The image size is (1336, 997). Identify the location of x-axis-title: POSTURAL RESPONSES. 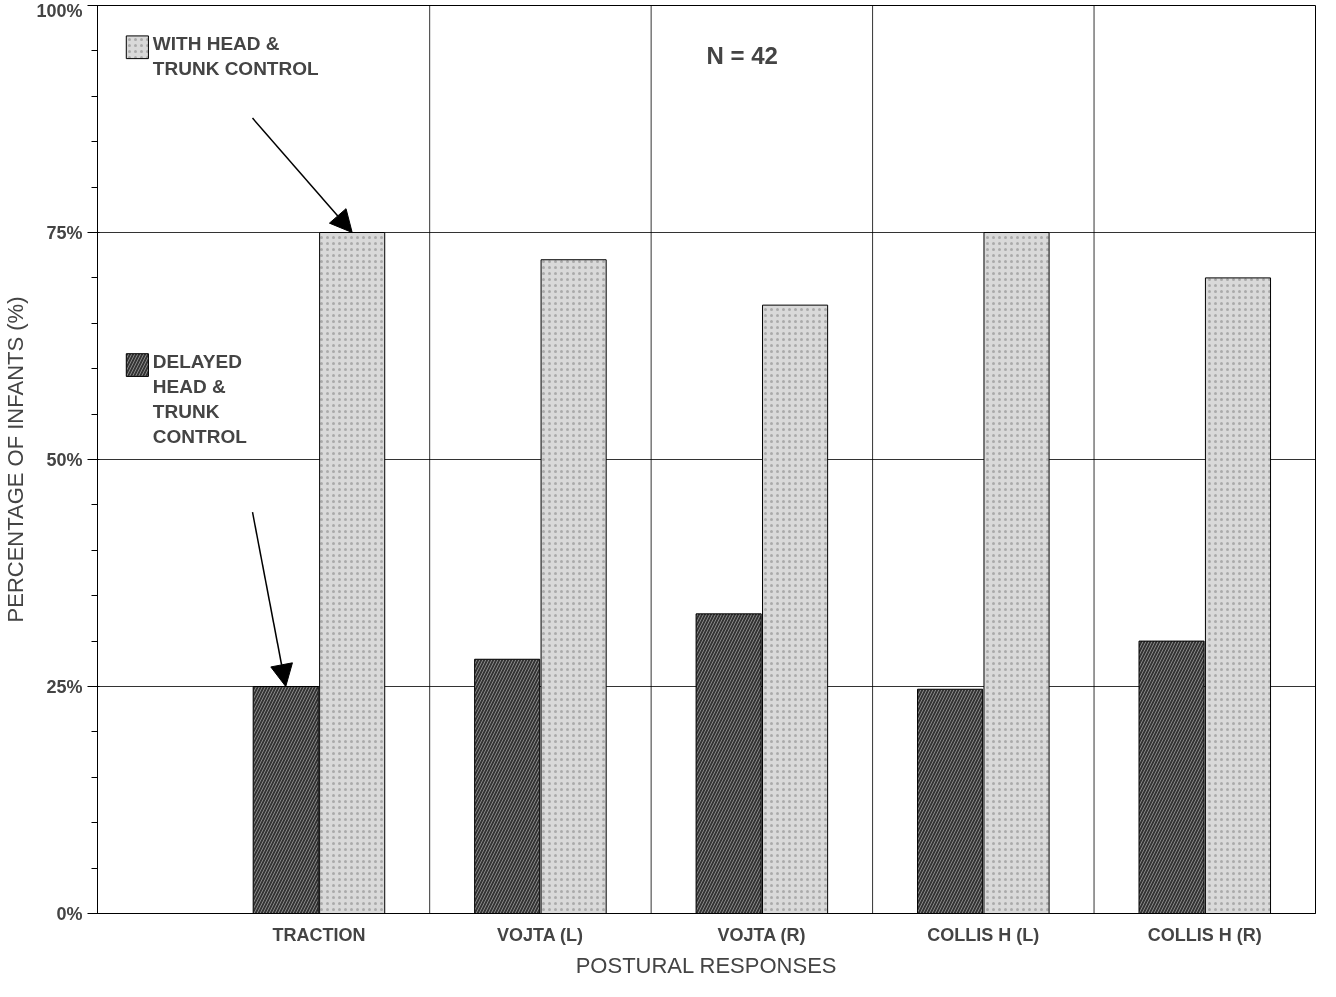
(706, 965).